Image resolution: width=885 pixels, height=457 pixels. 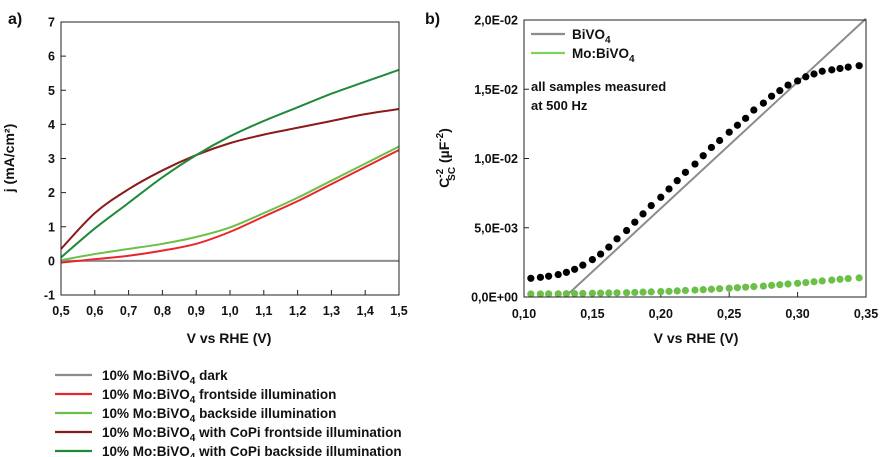 I want to click on legend-entry: BiVO4, so click(x=591, y=36).